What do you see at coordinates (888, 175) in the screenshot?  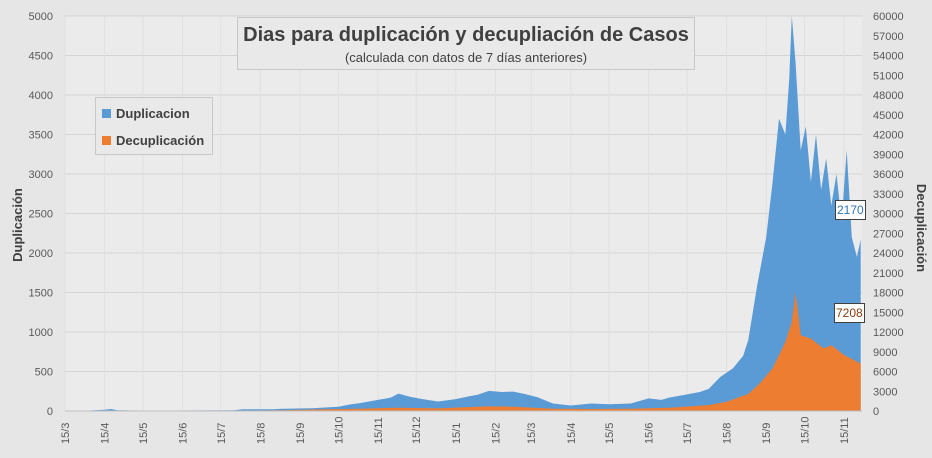 I see `y2-tick-label-12: 36000` at bounding box center [888, 175].